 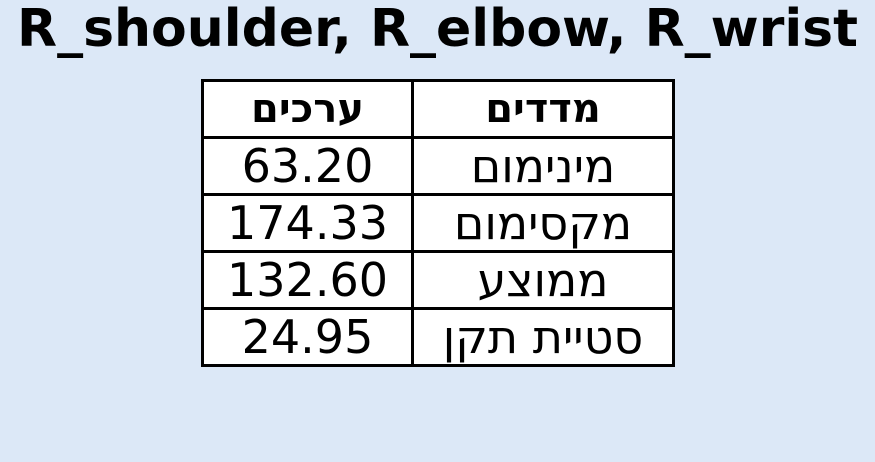 What do you see at coordinates (307, 166) in the screenshot?
I see `cell-value-min: 63.20` at bounding box center [307, 166].